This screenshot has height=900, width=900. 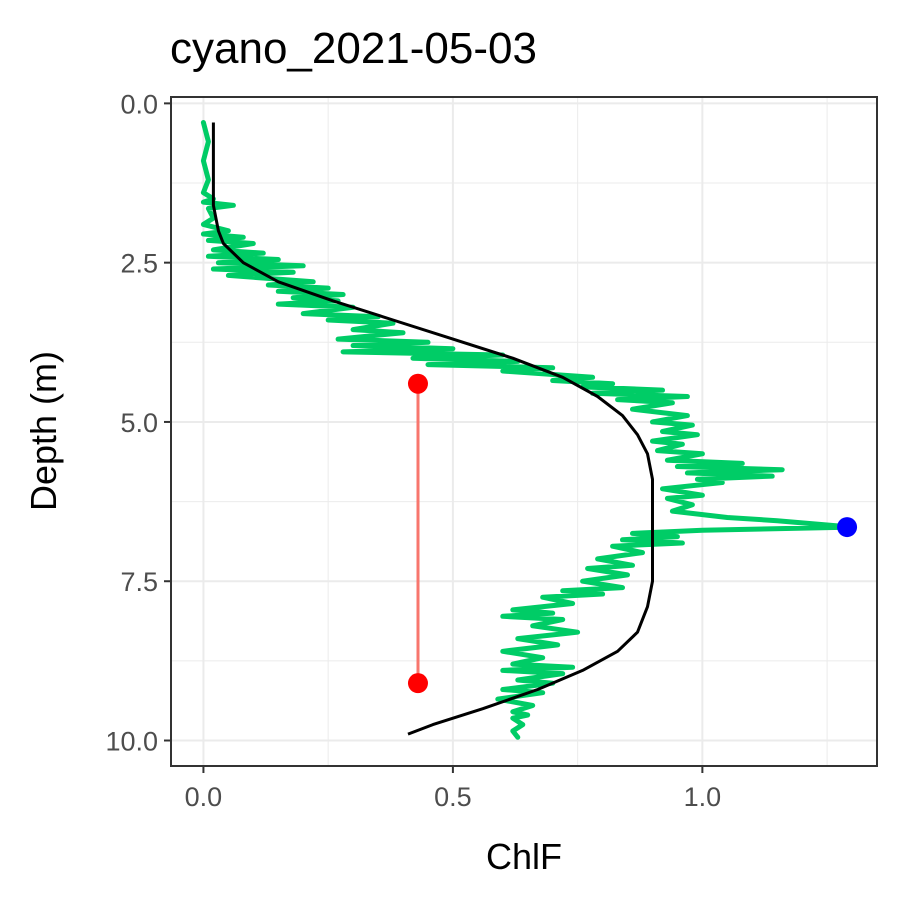 What do you see at coordinates (139, 264) in the screenshot?
I see `y-tick-label: 2.5` at bounding box center [139, 264].